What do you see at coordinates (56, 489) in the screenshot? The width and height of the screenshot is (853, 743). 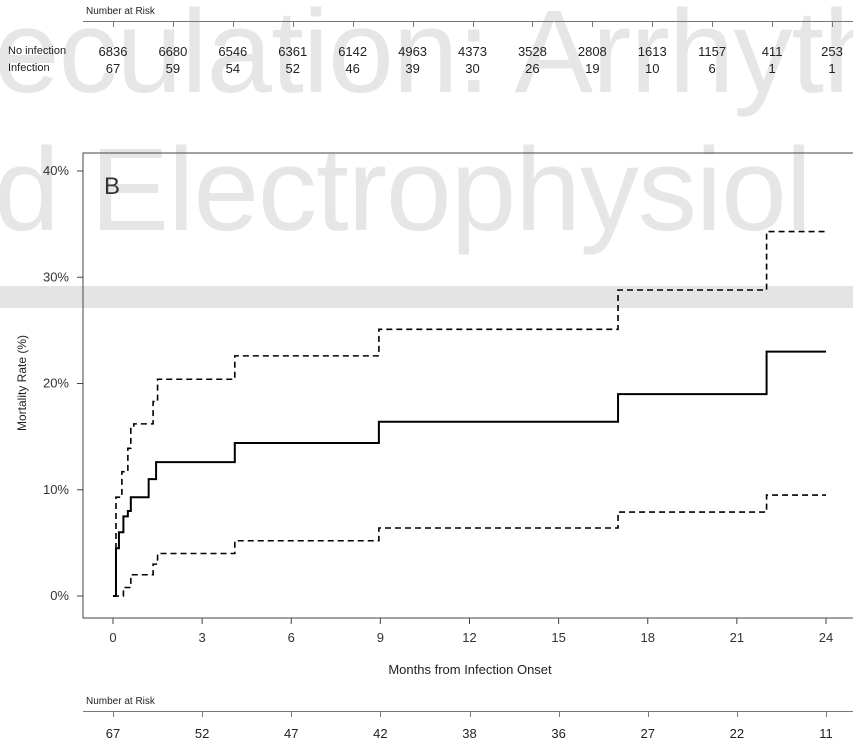 I see `y-tick-label: 10%` at bounding box center [56, 489].